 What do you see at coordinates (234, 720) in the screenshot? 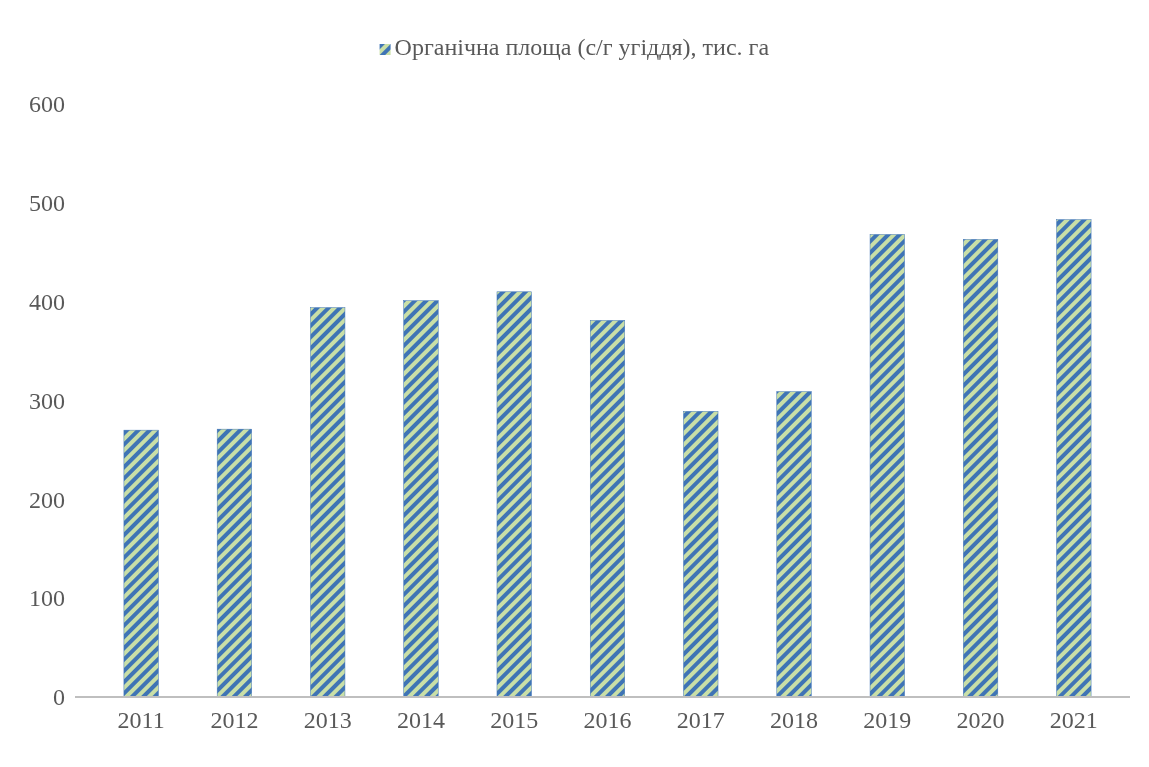
I see `x-tick-label: 2012` at bounding box center [234, 720].